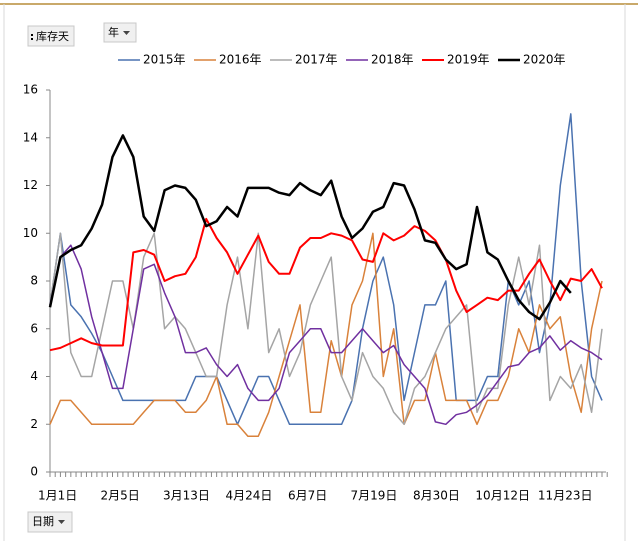 The image size is (638, 541). What do you see at coordinates (544, 60) in the screenshot?
I see `legend-label: 2020年` at bounding box center [544, 60].